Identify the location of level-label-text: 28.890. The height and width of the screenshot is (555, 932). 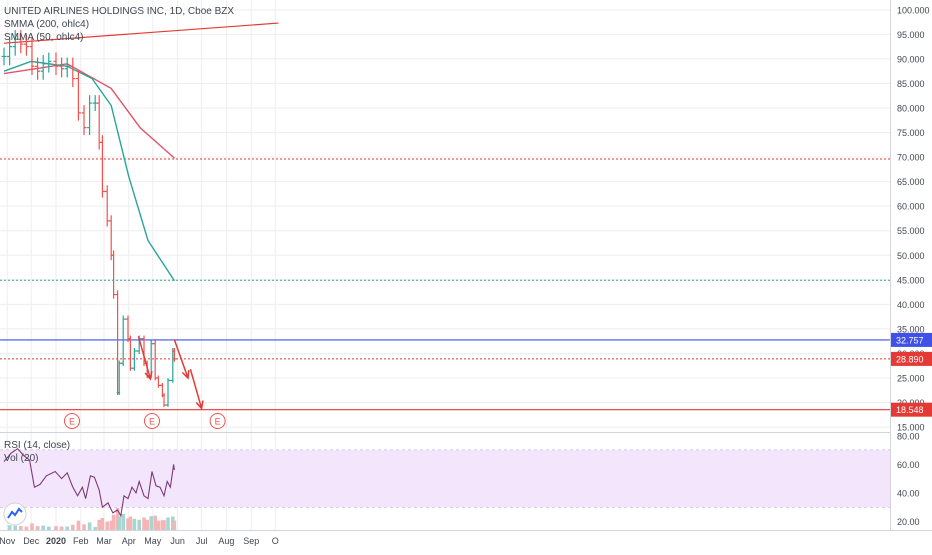
(910, 359).